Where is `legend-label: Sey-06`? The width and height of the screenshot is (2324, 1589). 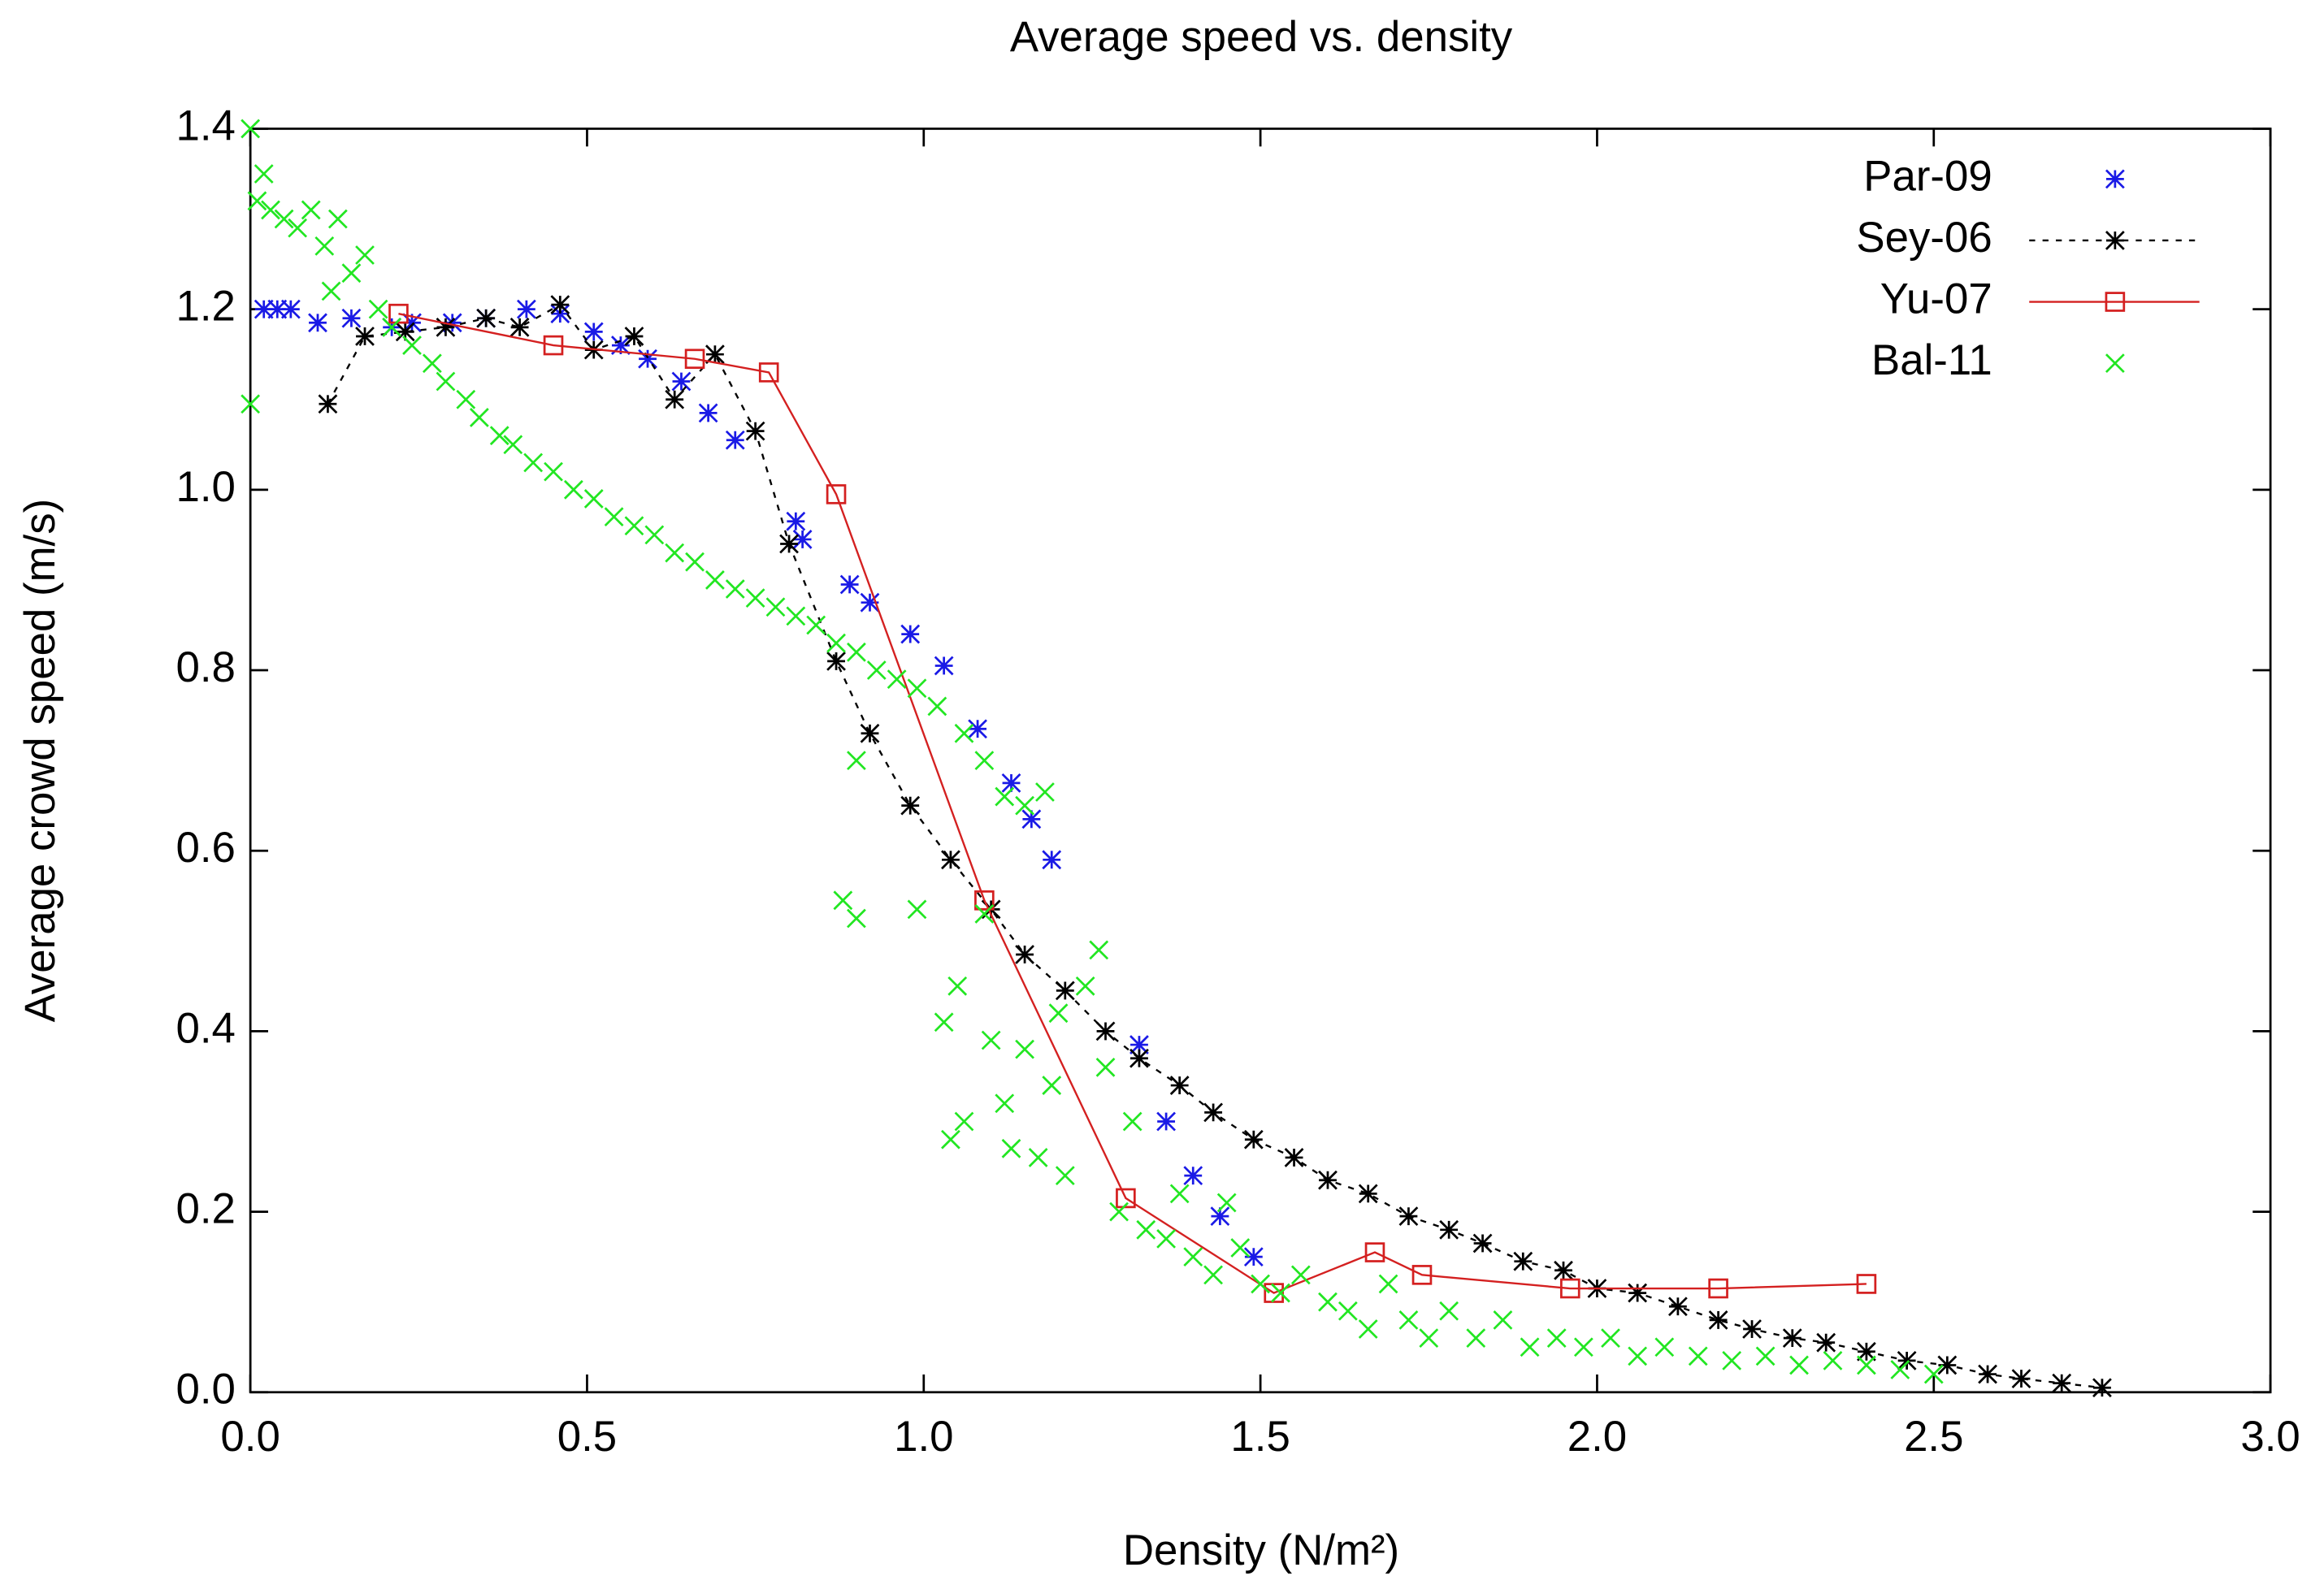 legend-label: Sey-06 is located at coordinates (1924, 238).